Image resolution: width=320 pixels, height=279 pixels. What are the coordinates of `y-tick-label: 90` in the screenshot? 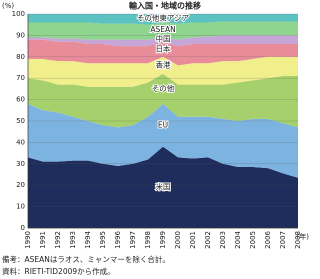 It's located at (20, 35).